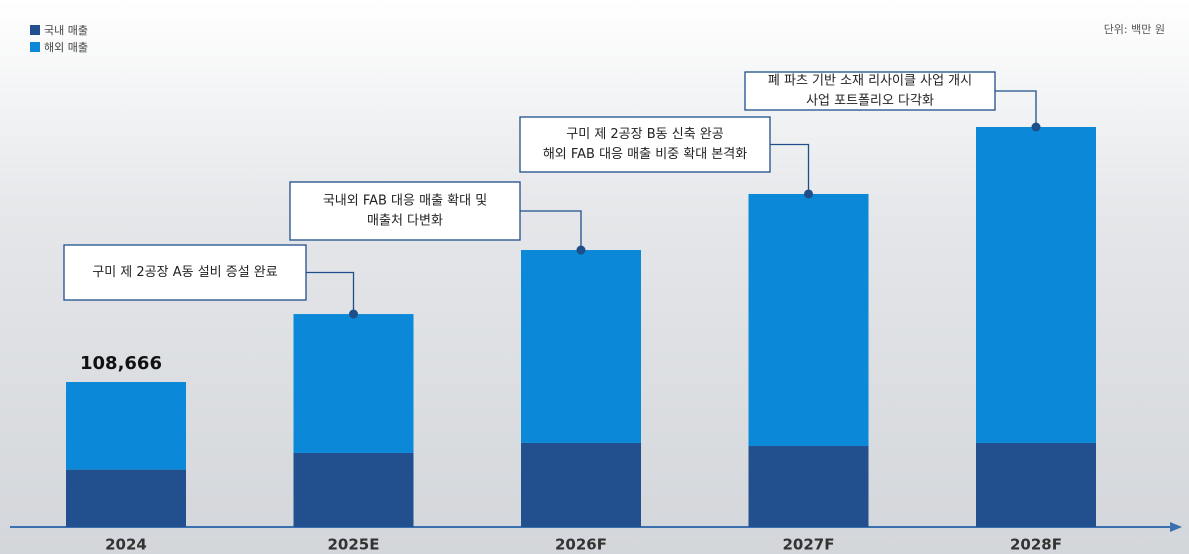 The width and height of the screenshot is (1189, 554). Describe the element at coordinates (66, 47) in the screenshot. I see `legend-label: 해외 매출` at that location.